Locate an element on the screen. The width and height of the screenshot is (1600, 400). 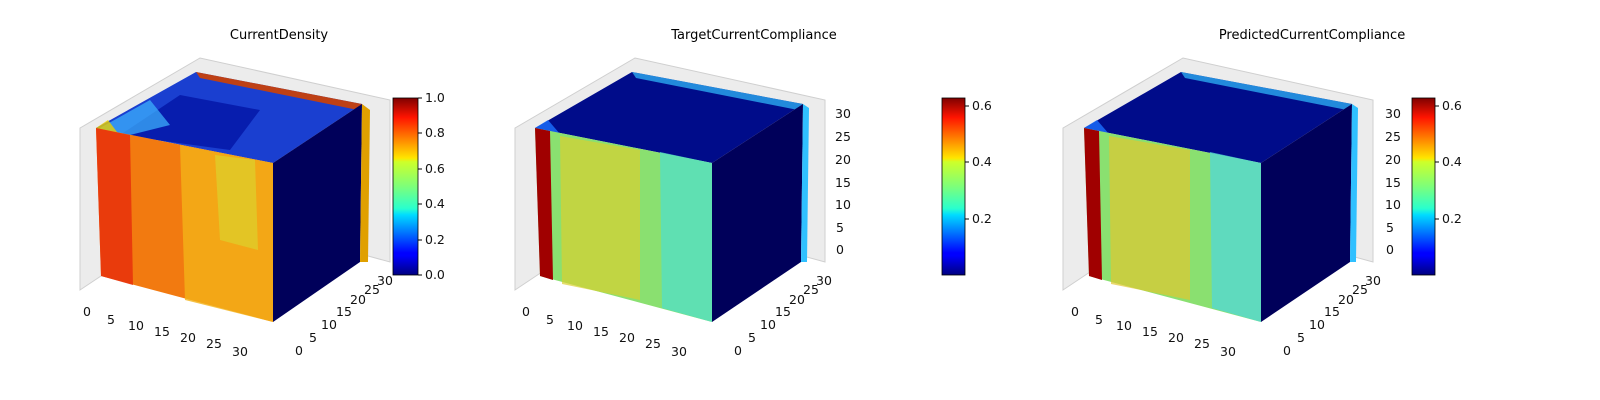
colorbar: 0.0 0.2 0.4 0.6 0.8 1.0 is located at coordinates (418, 186).